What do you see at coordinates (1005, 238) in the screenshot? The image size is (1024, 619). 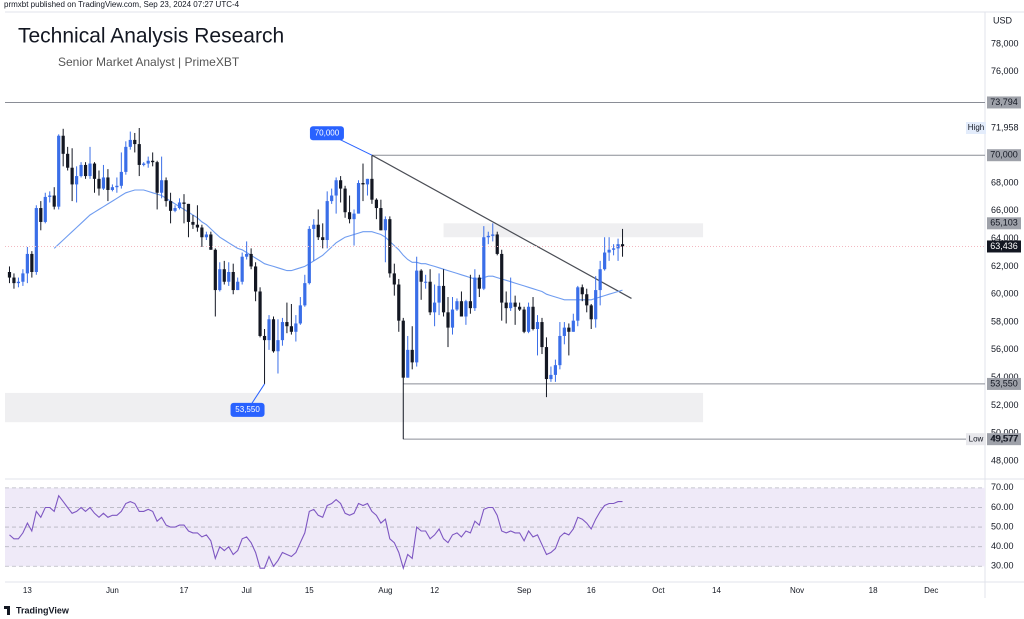 I see `y-tick-label: 64,000` at bounding box center [1005, 238].